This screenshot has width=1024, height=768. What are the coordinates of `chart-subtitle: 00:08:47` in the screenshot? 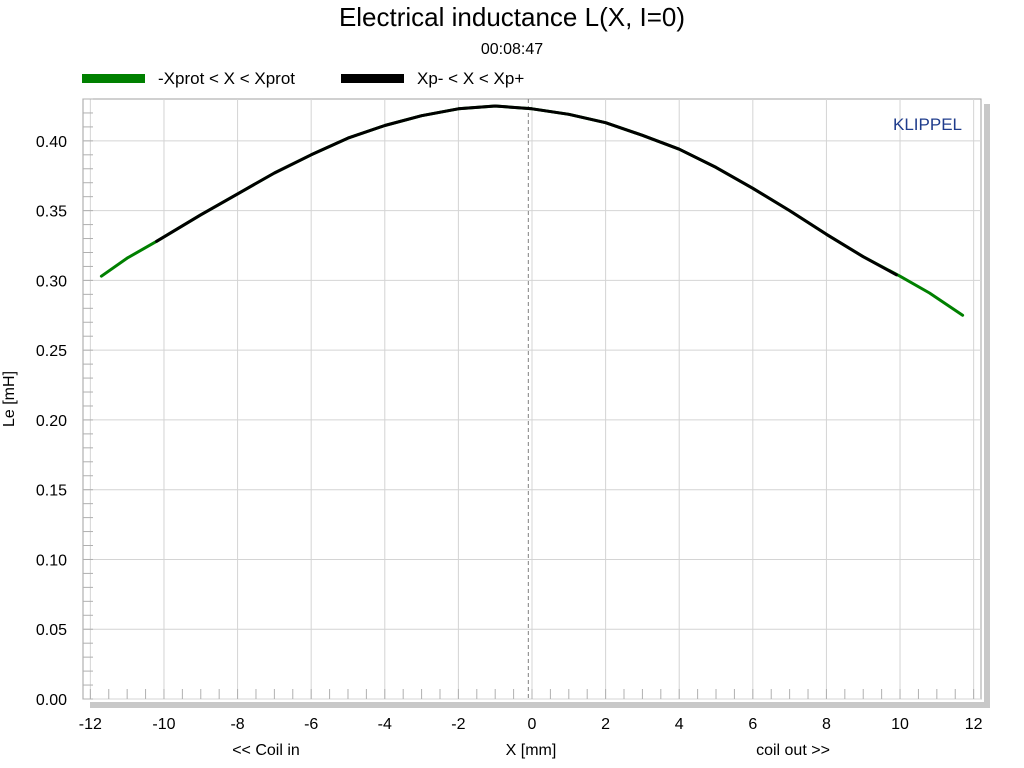 It's located at (512, 49).